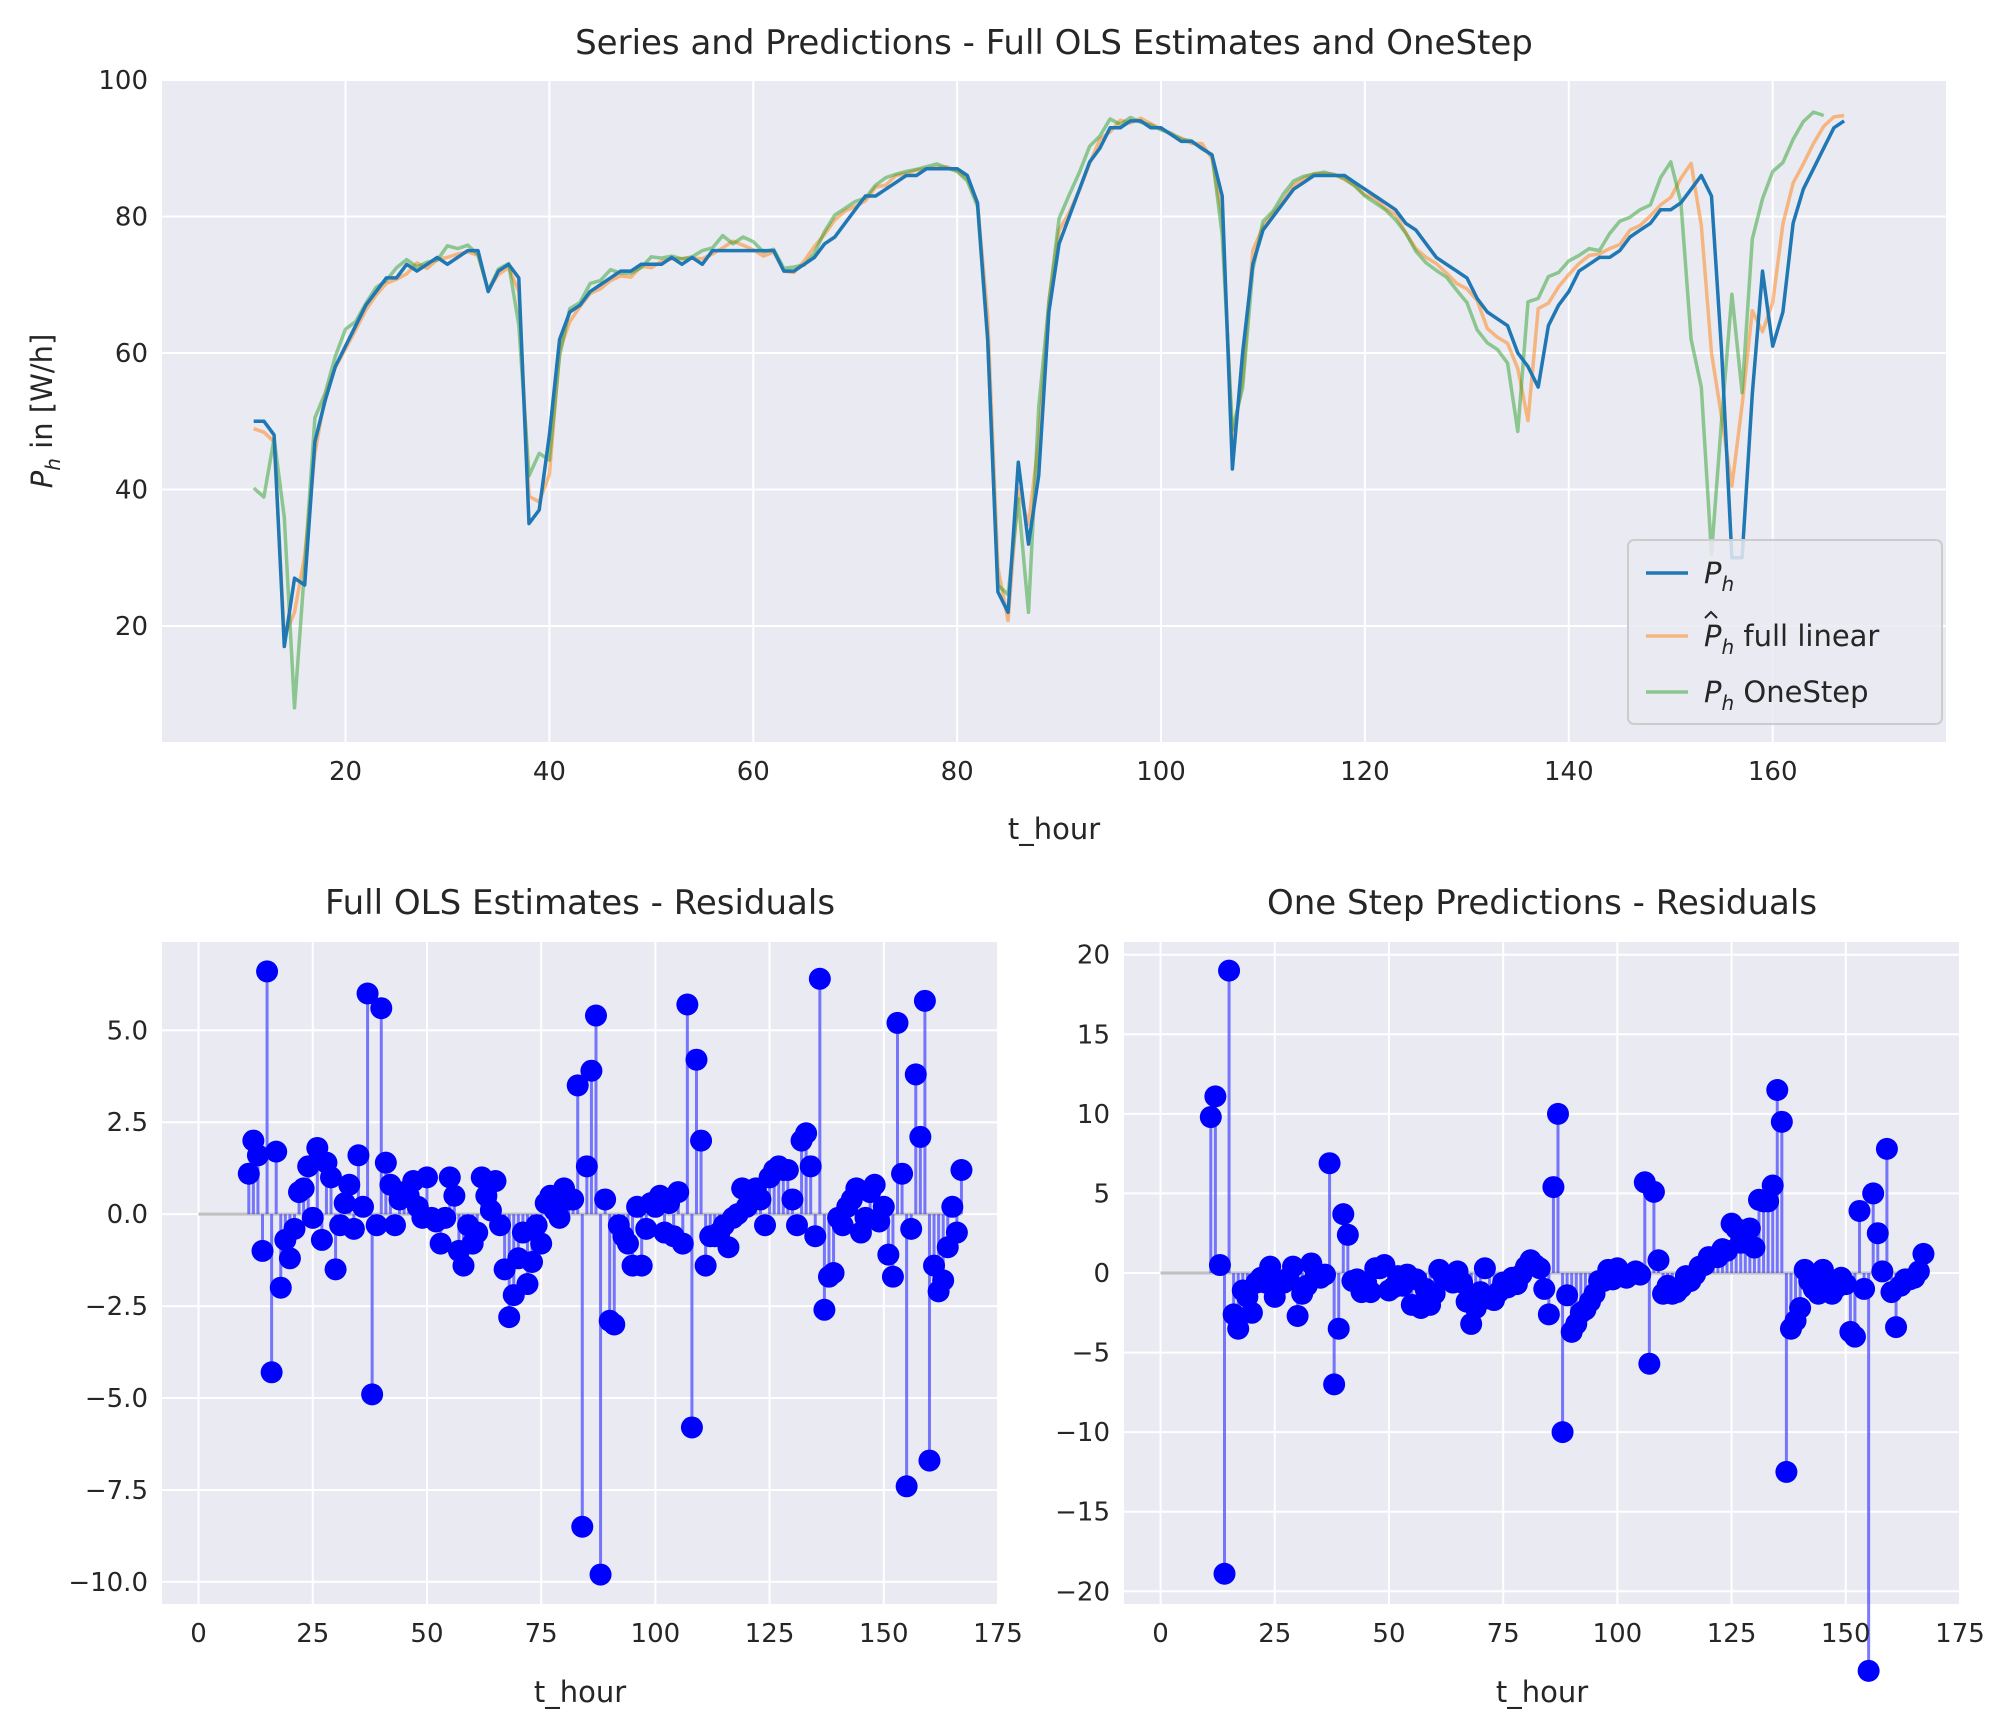 This screenshot has height=1724, width=2002. Describe the element at coordinates (1101, 1274) in the screenshot. I see `br-y-tick-label: 0` at that location.